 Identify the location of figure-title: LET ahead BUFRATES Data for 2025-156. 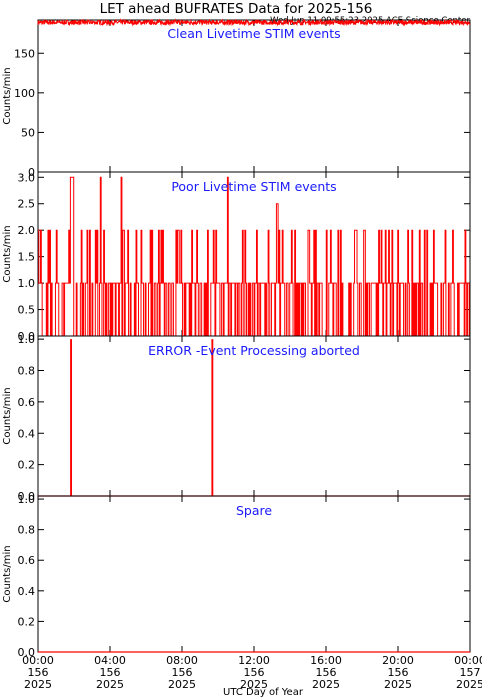
(236, 9).